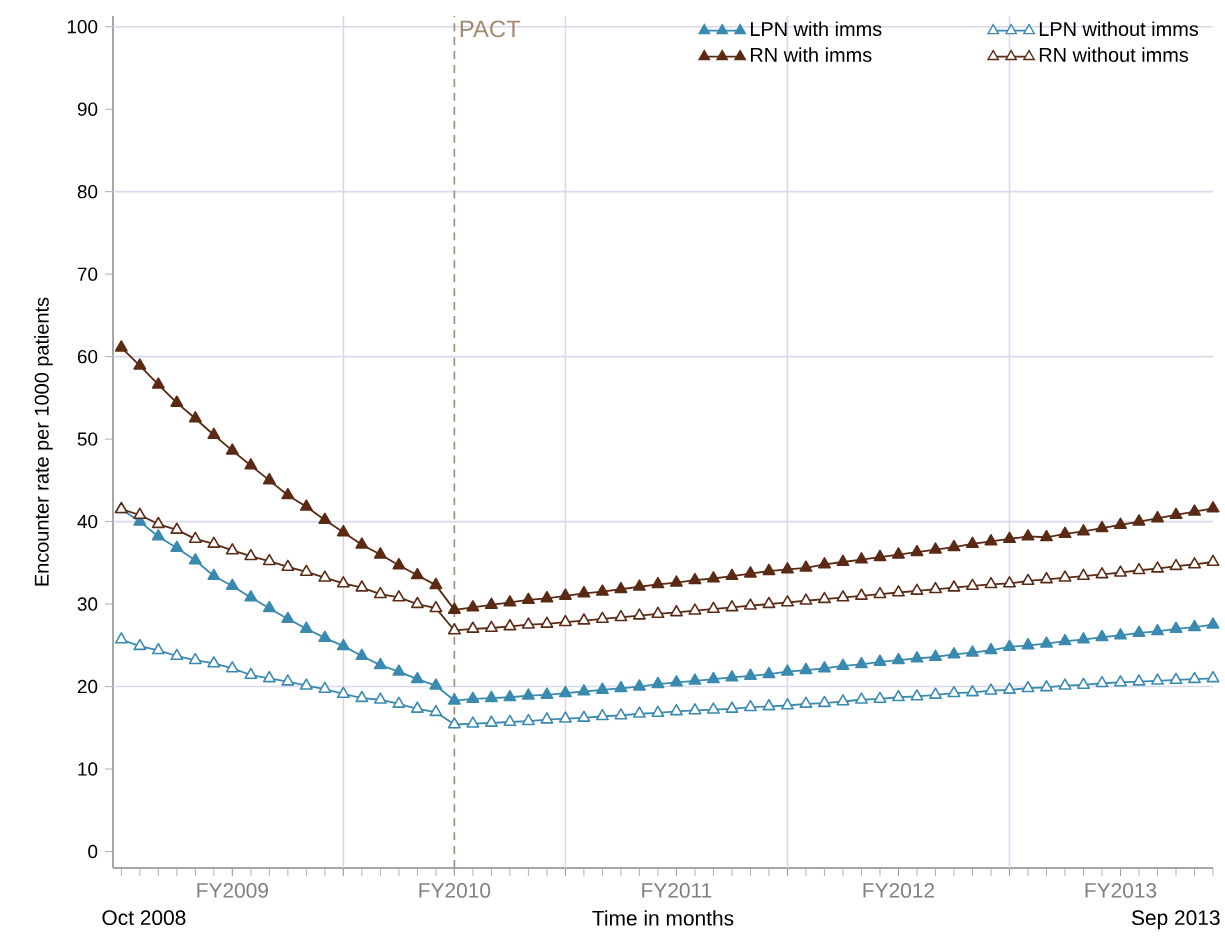  Describe the element at coordinates (1121, 890) in the screenshot. I see `x-tick-label: FY2013` at that location.